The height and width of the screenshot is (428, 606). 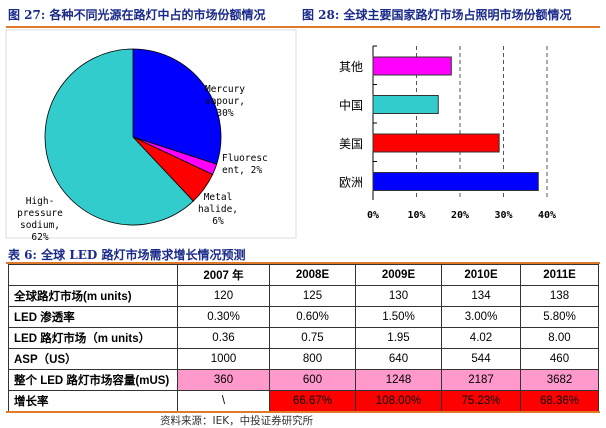 What do you see at coordinates (93, 338) in the screenshot?
I see `row-label: LED 路灯市场（m units）` at bounding box center [93, 338].